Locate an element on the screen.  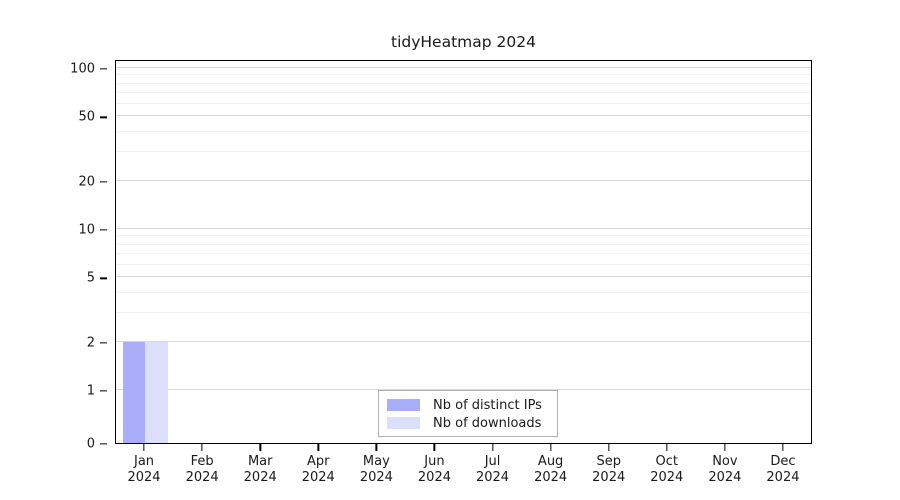
x-tick-month: Dec is located at coordinates (783, 461).